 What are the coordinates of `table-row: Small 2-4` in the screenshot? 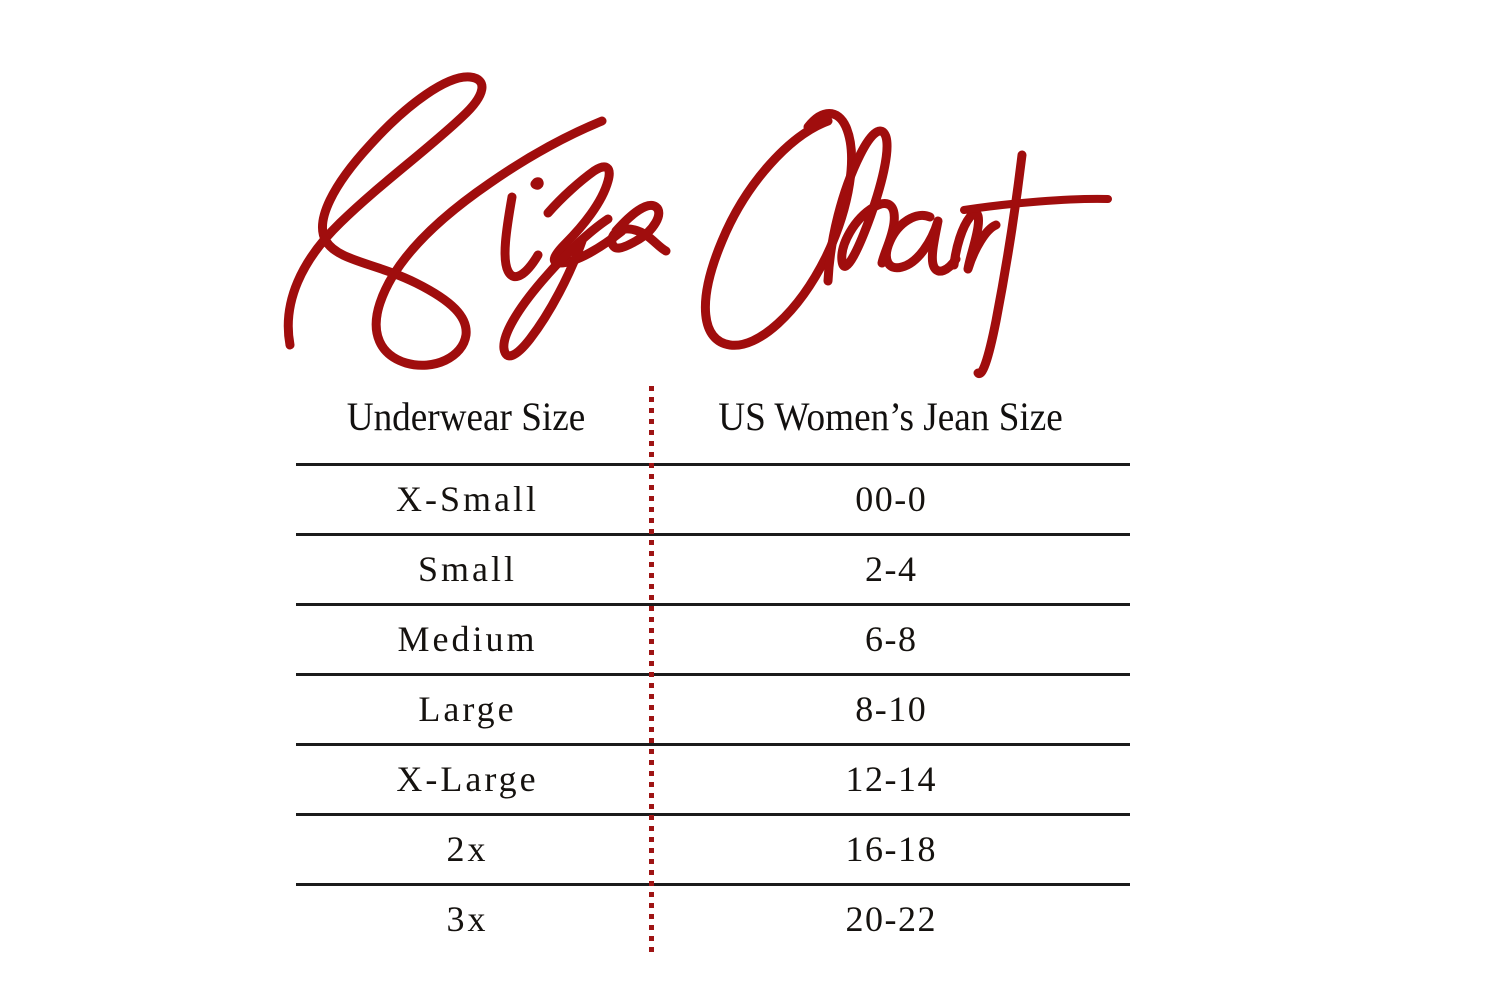 It's located at (713, 569).